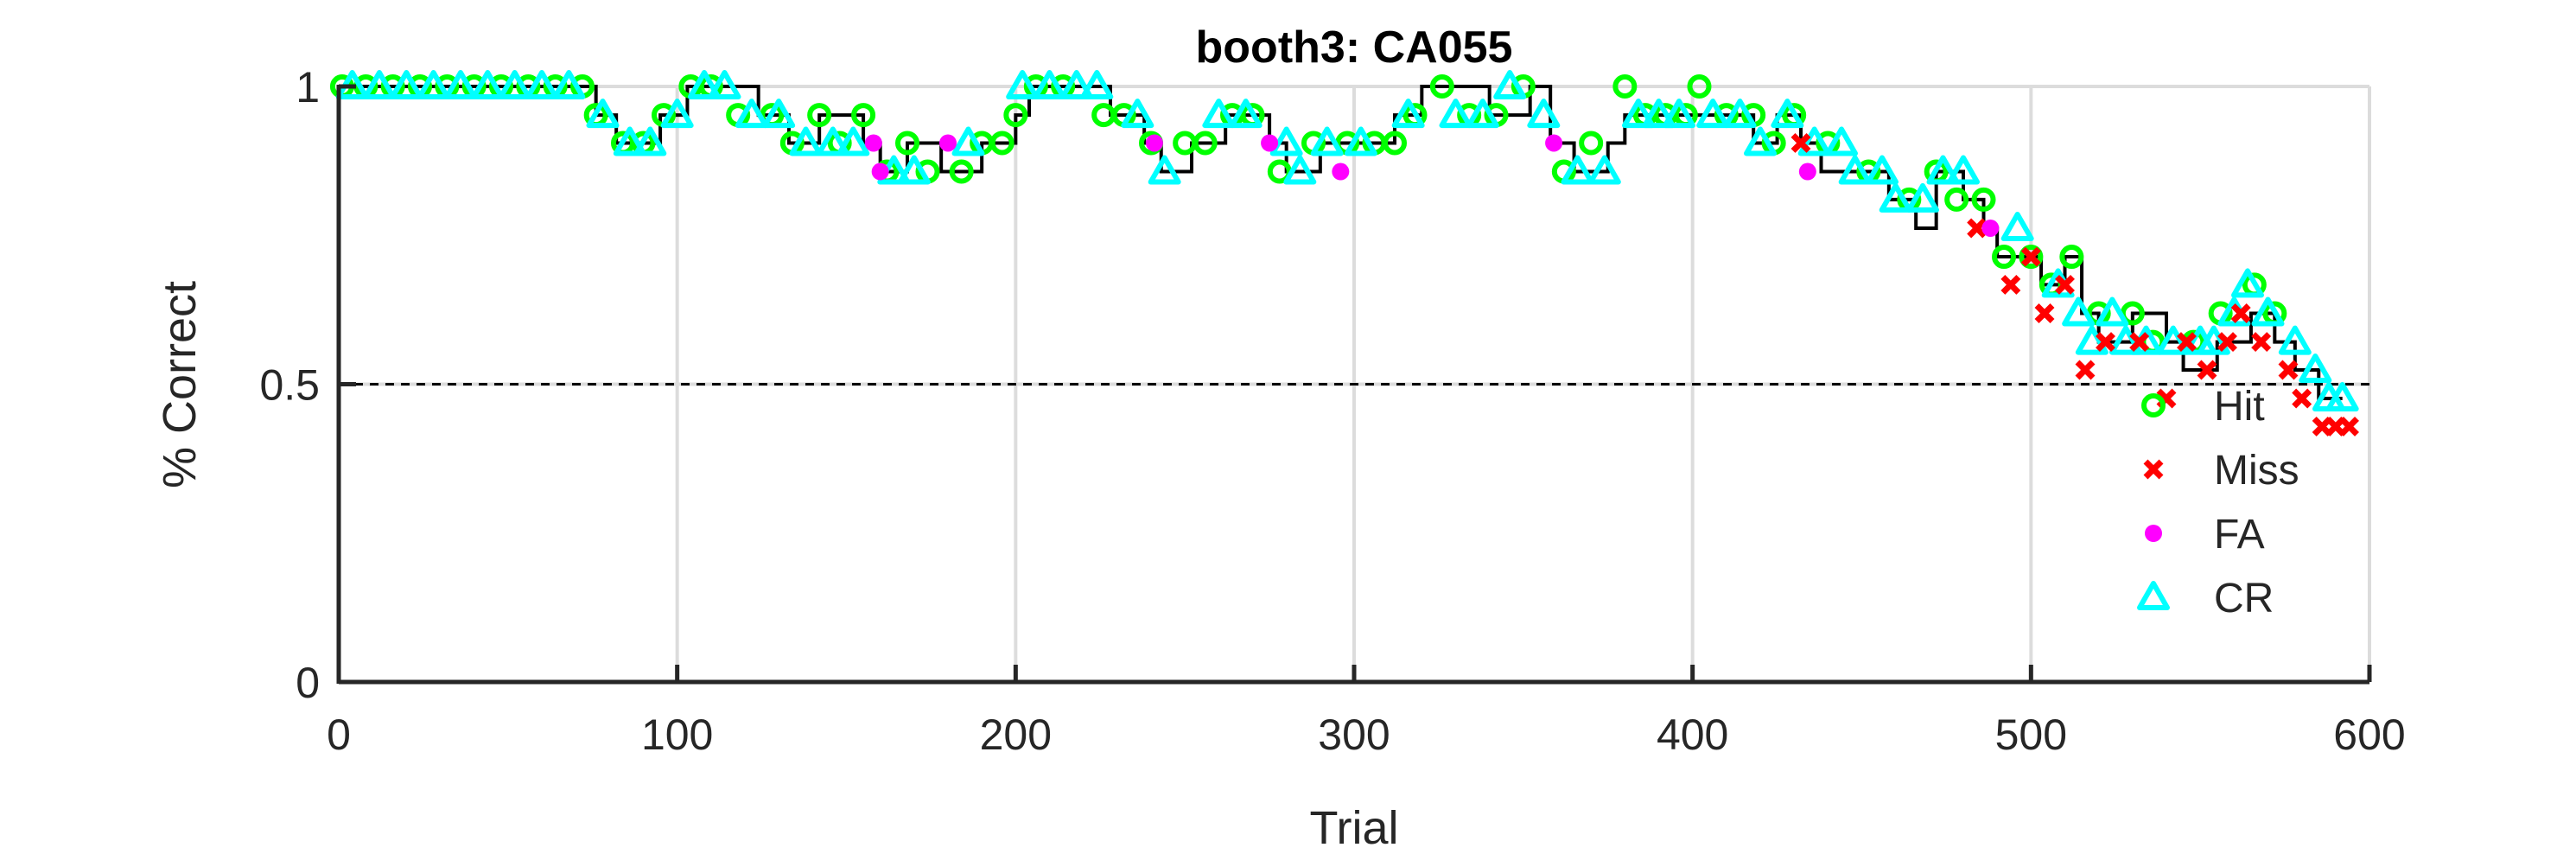 The height and width of the screenshot is (854, 2576). Describe the element at coordinates (2369, 735) in the screenshot. I see `x-tick-label: 600` at that location.